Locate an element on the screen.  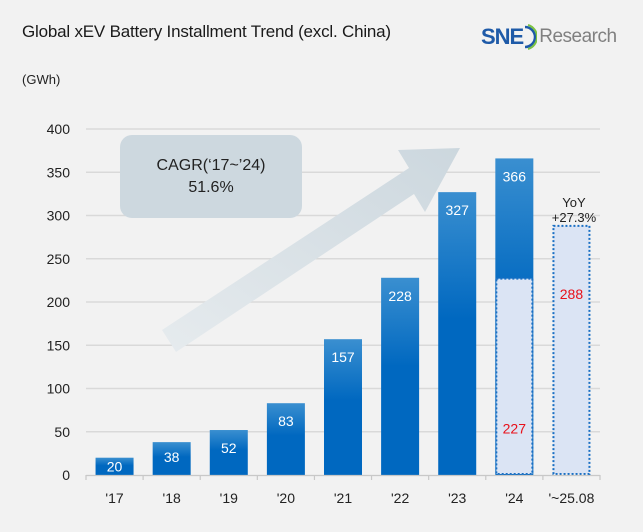
x-tick-label: '21 is located at coordinates (343, 498).